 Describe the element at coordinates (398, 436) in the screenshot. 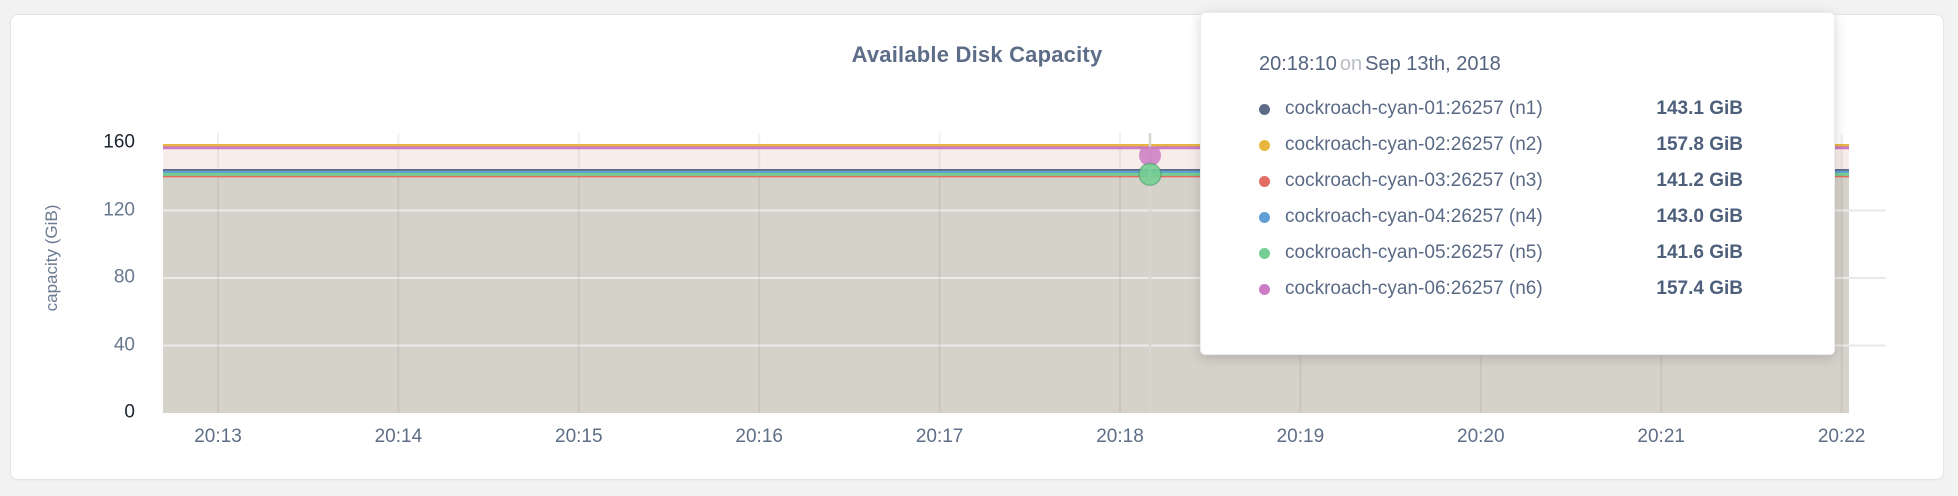

I see `x-tick-2014: 20:14` at that location.